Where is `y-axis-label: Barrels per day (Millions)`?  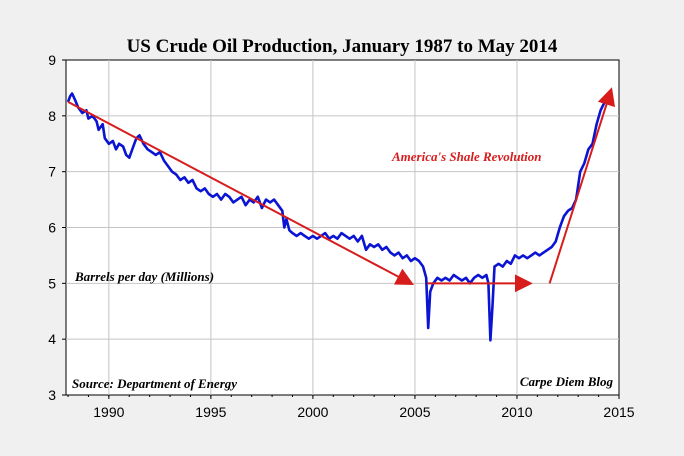
y-axis-label: Barrels per day (Millions) is located at coordinates (144, 276).